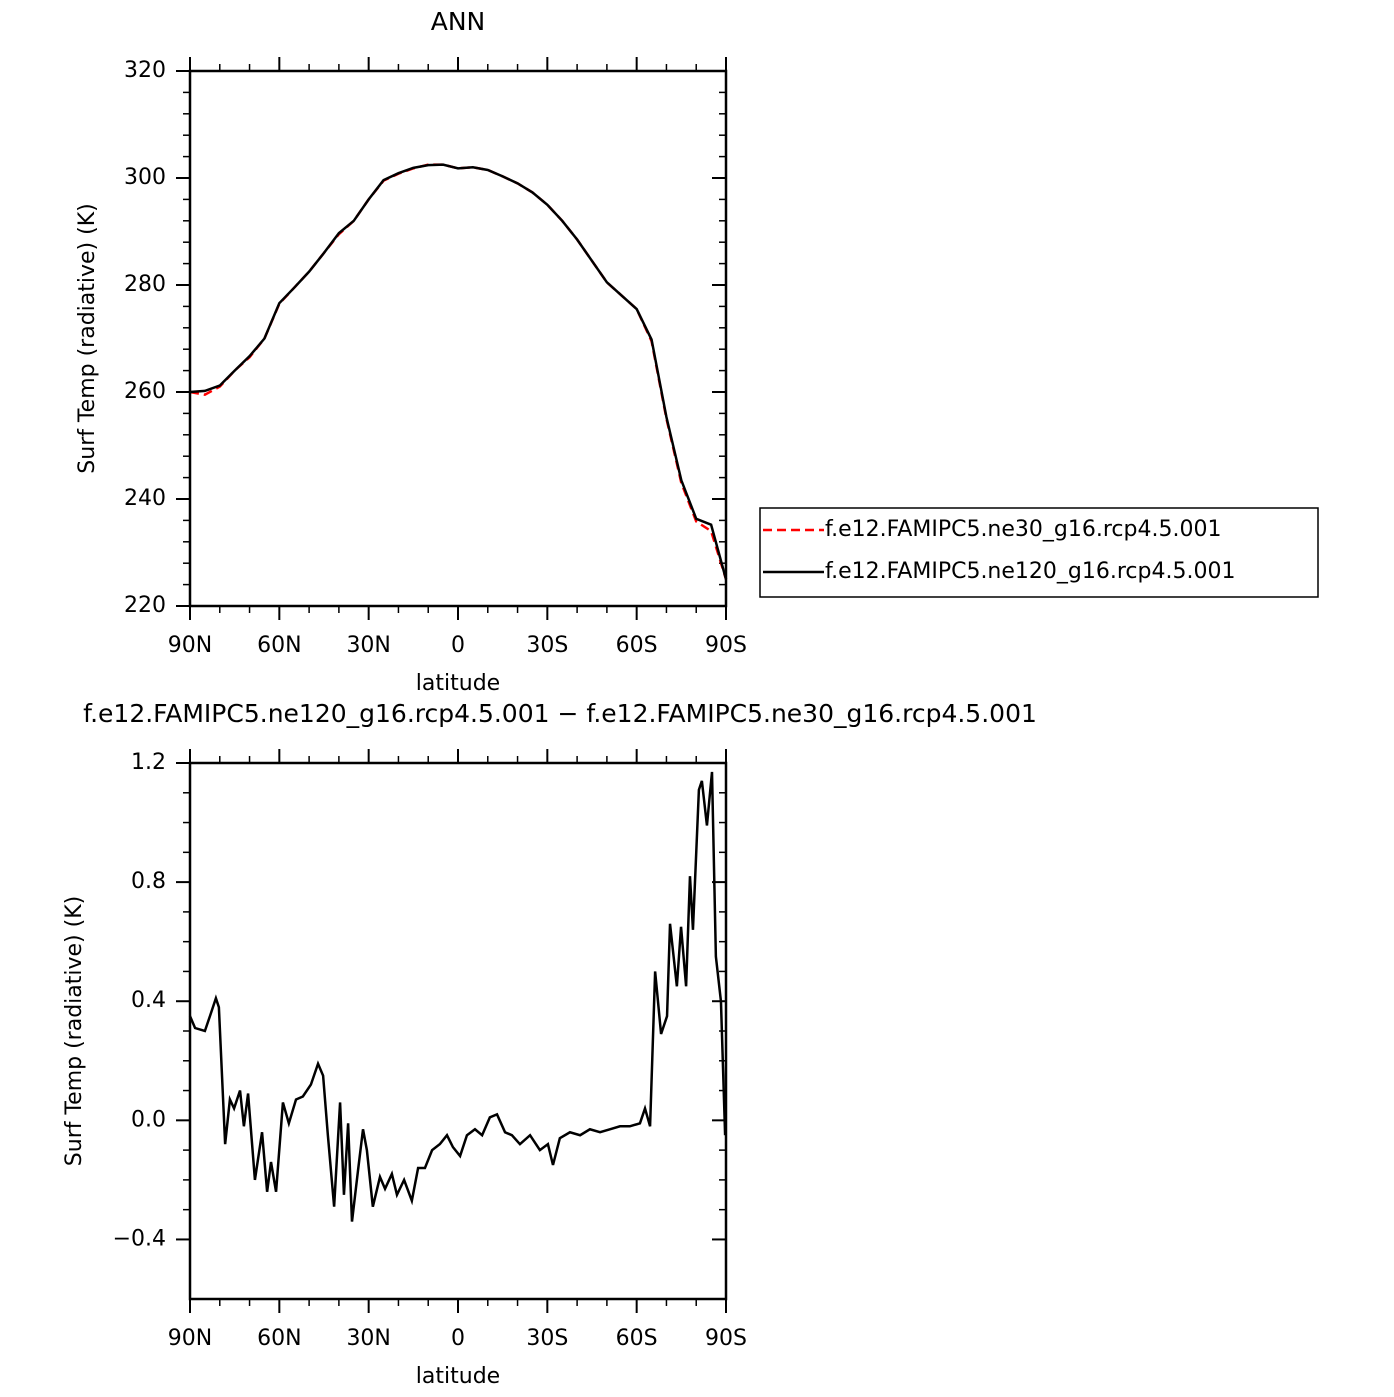 The width and height of the screenshot is (1394, 1397). Describe the element at coordinates (1030, 571) in the screenshot. I see `legend-label: f.e12.FAMIPC5.ne120_g16.rcp4.5.001` at that location.